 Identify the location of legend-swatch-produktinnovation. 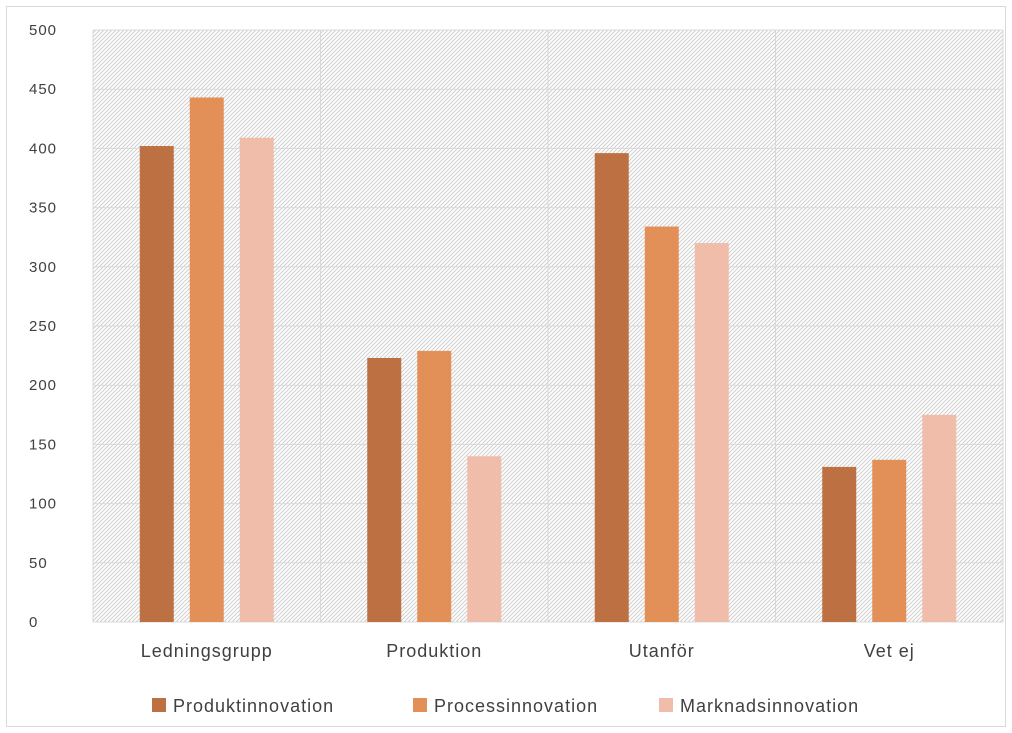
(159, 705).